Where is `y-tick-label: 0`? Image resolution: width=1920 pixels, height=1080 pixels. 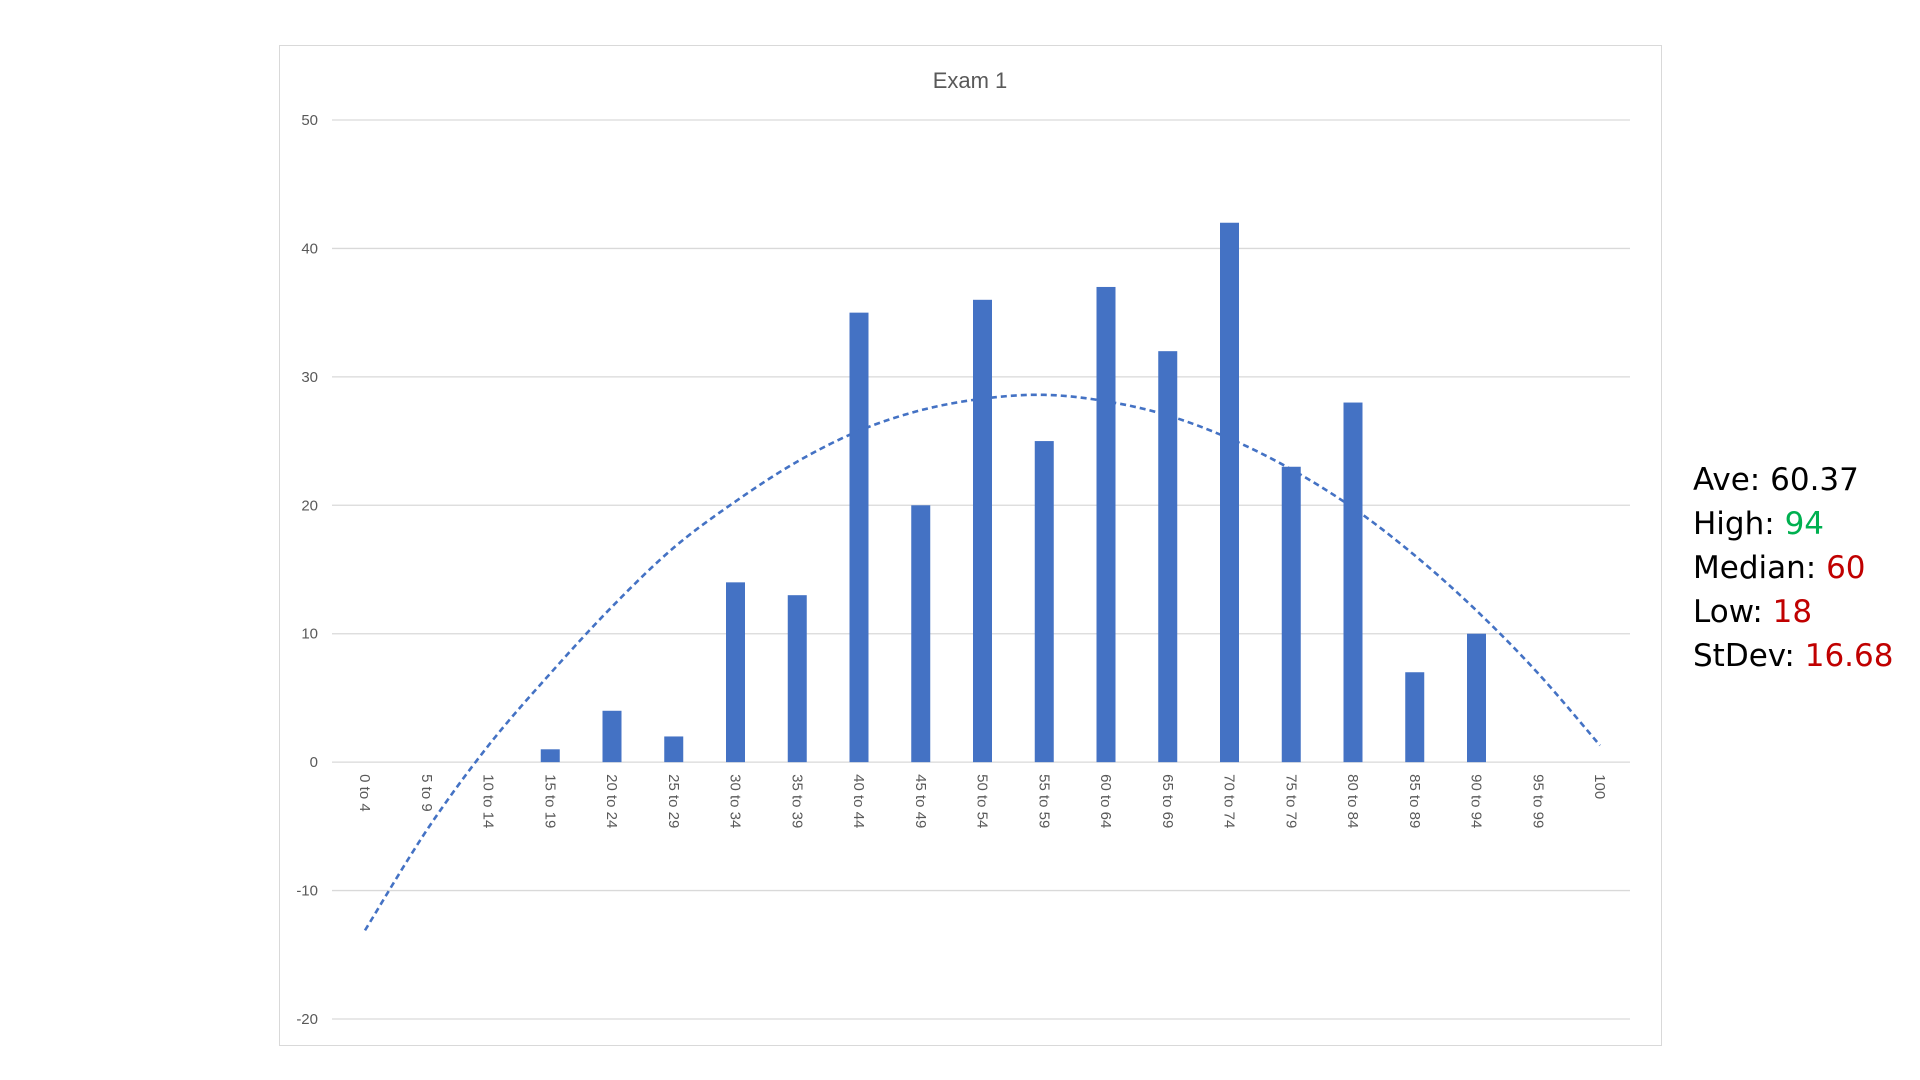 y-tick-label: 0 is located at coordinates (314, 762).